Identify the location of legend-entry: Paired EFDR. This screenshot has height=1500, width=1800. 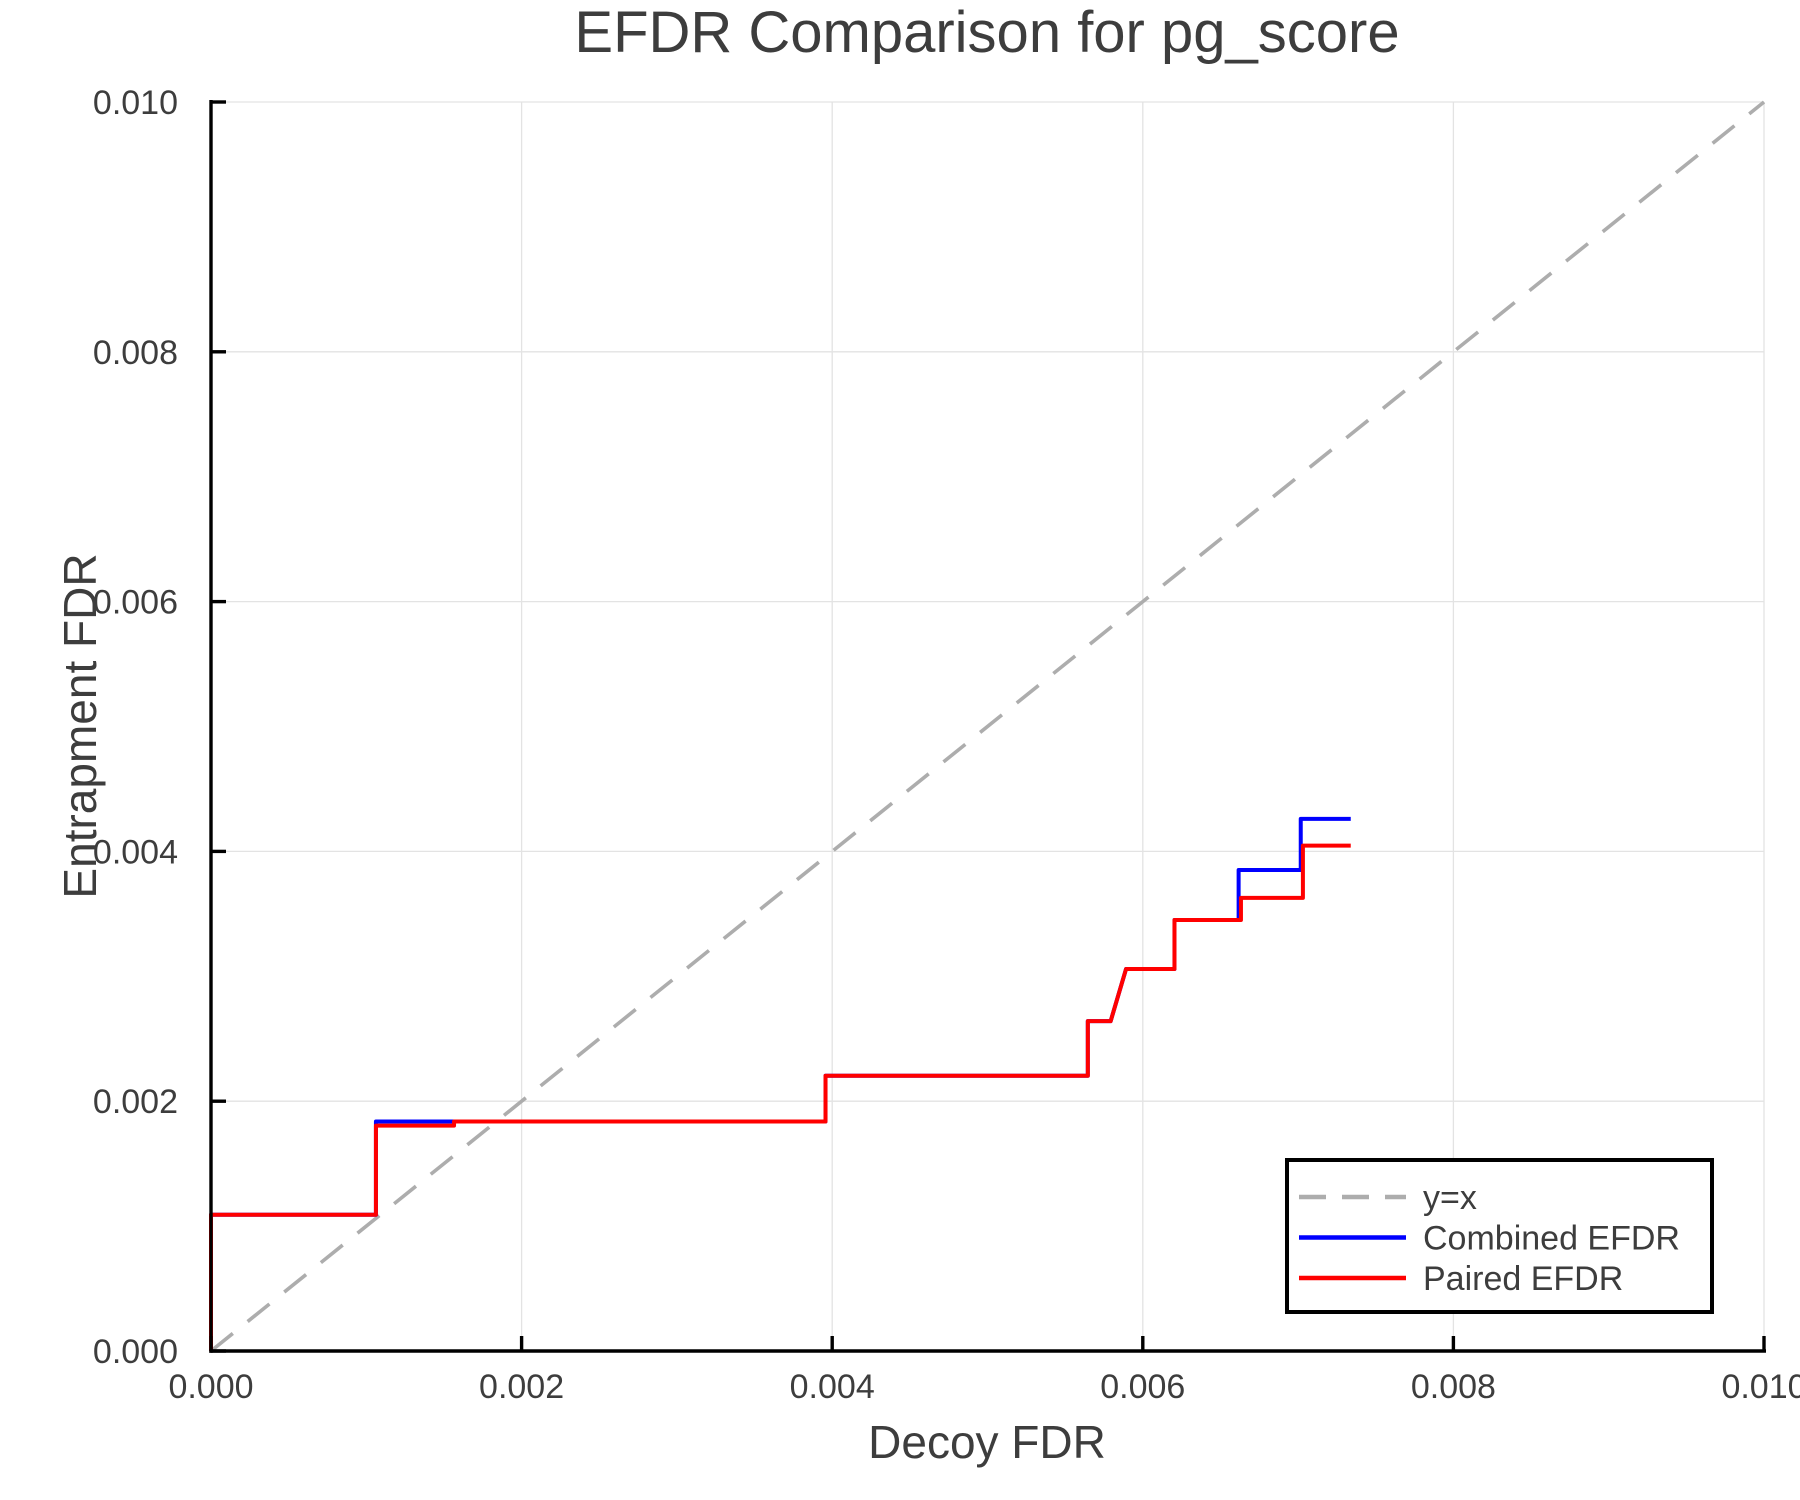
(1461, 1279).